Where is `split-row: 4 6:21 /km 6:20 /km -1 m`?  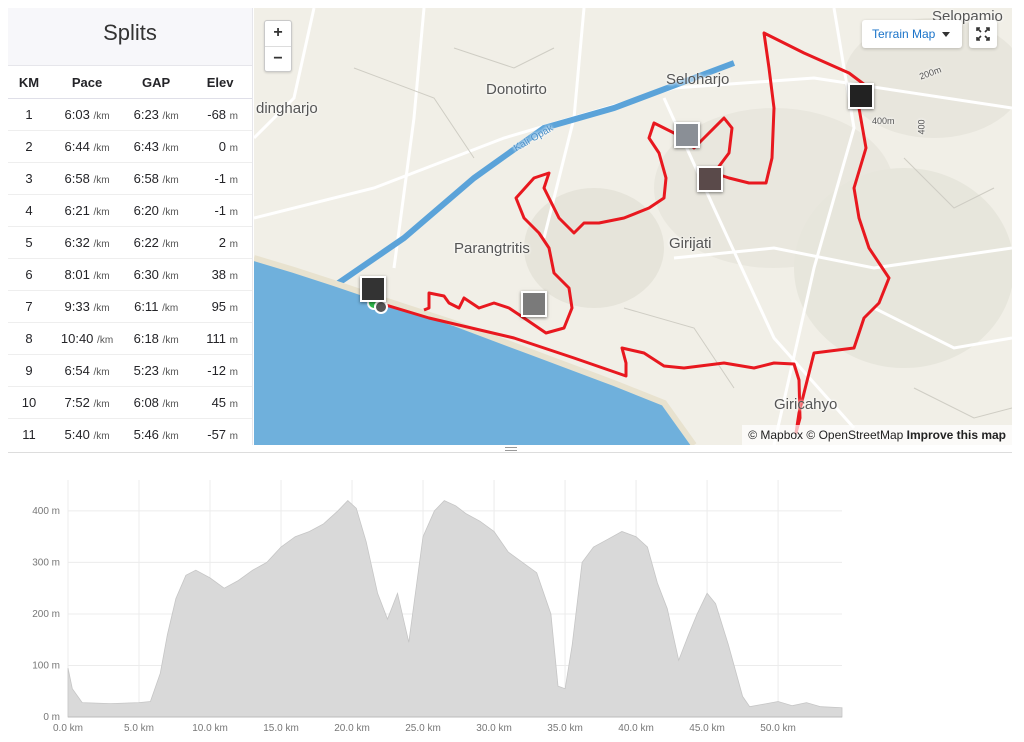 split-row: 4 6:21 /km 6:20 /km -1 m is located at coordinates (130, 210).